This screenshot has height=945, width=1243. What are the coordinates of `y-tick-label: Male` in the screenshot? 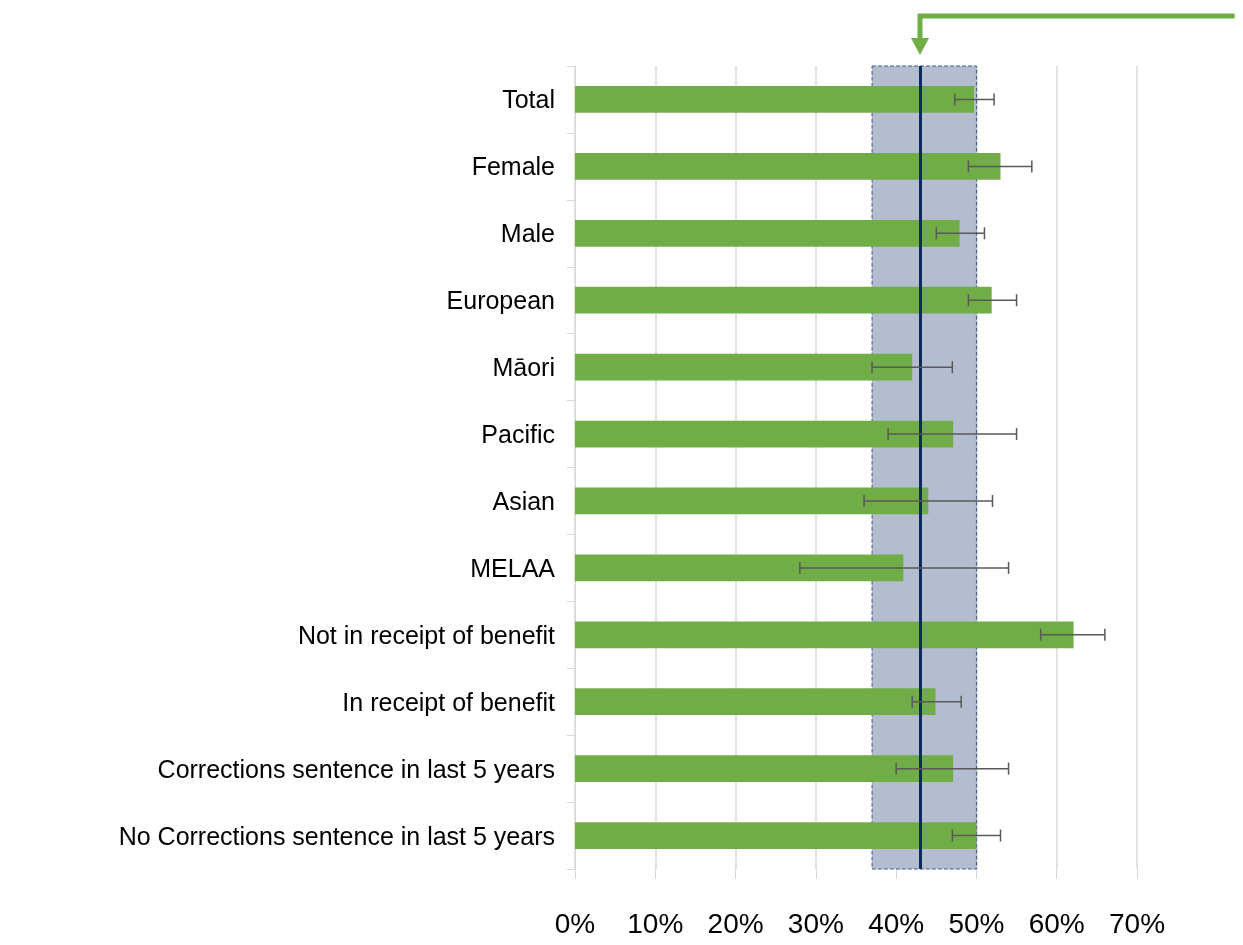 It's located at (527, 233).